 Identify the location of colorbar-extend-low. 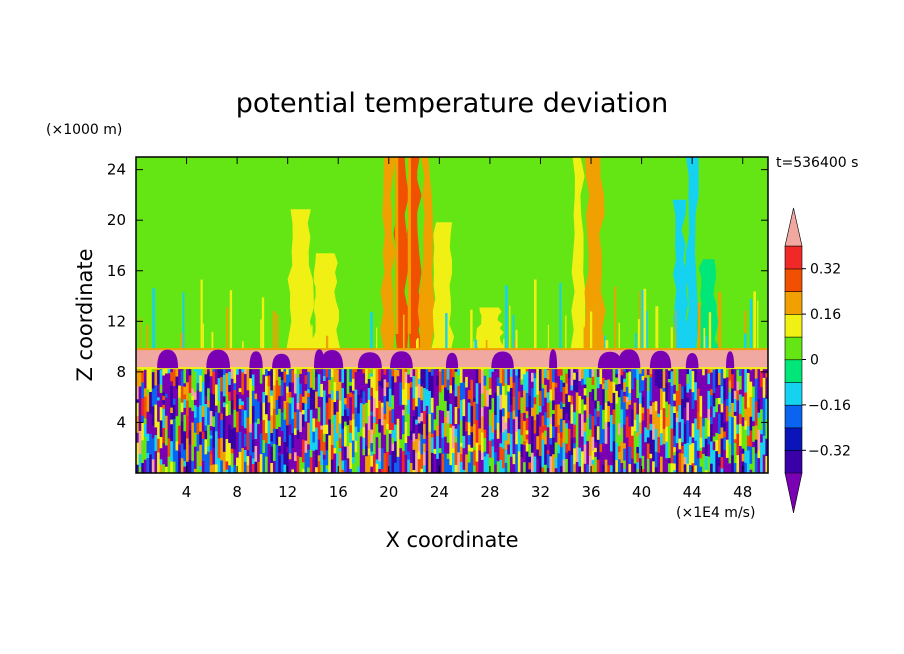
(793, 493).